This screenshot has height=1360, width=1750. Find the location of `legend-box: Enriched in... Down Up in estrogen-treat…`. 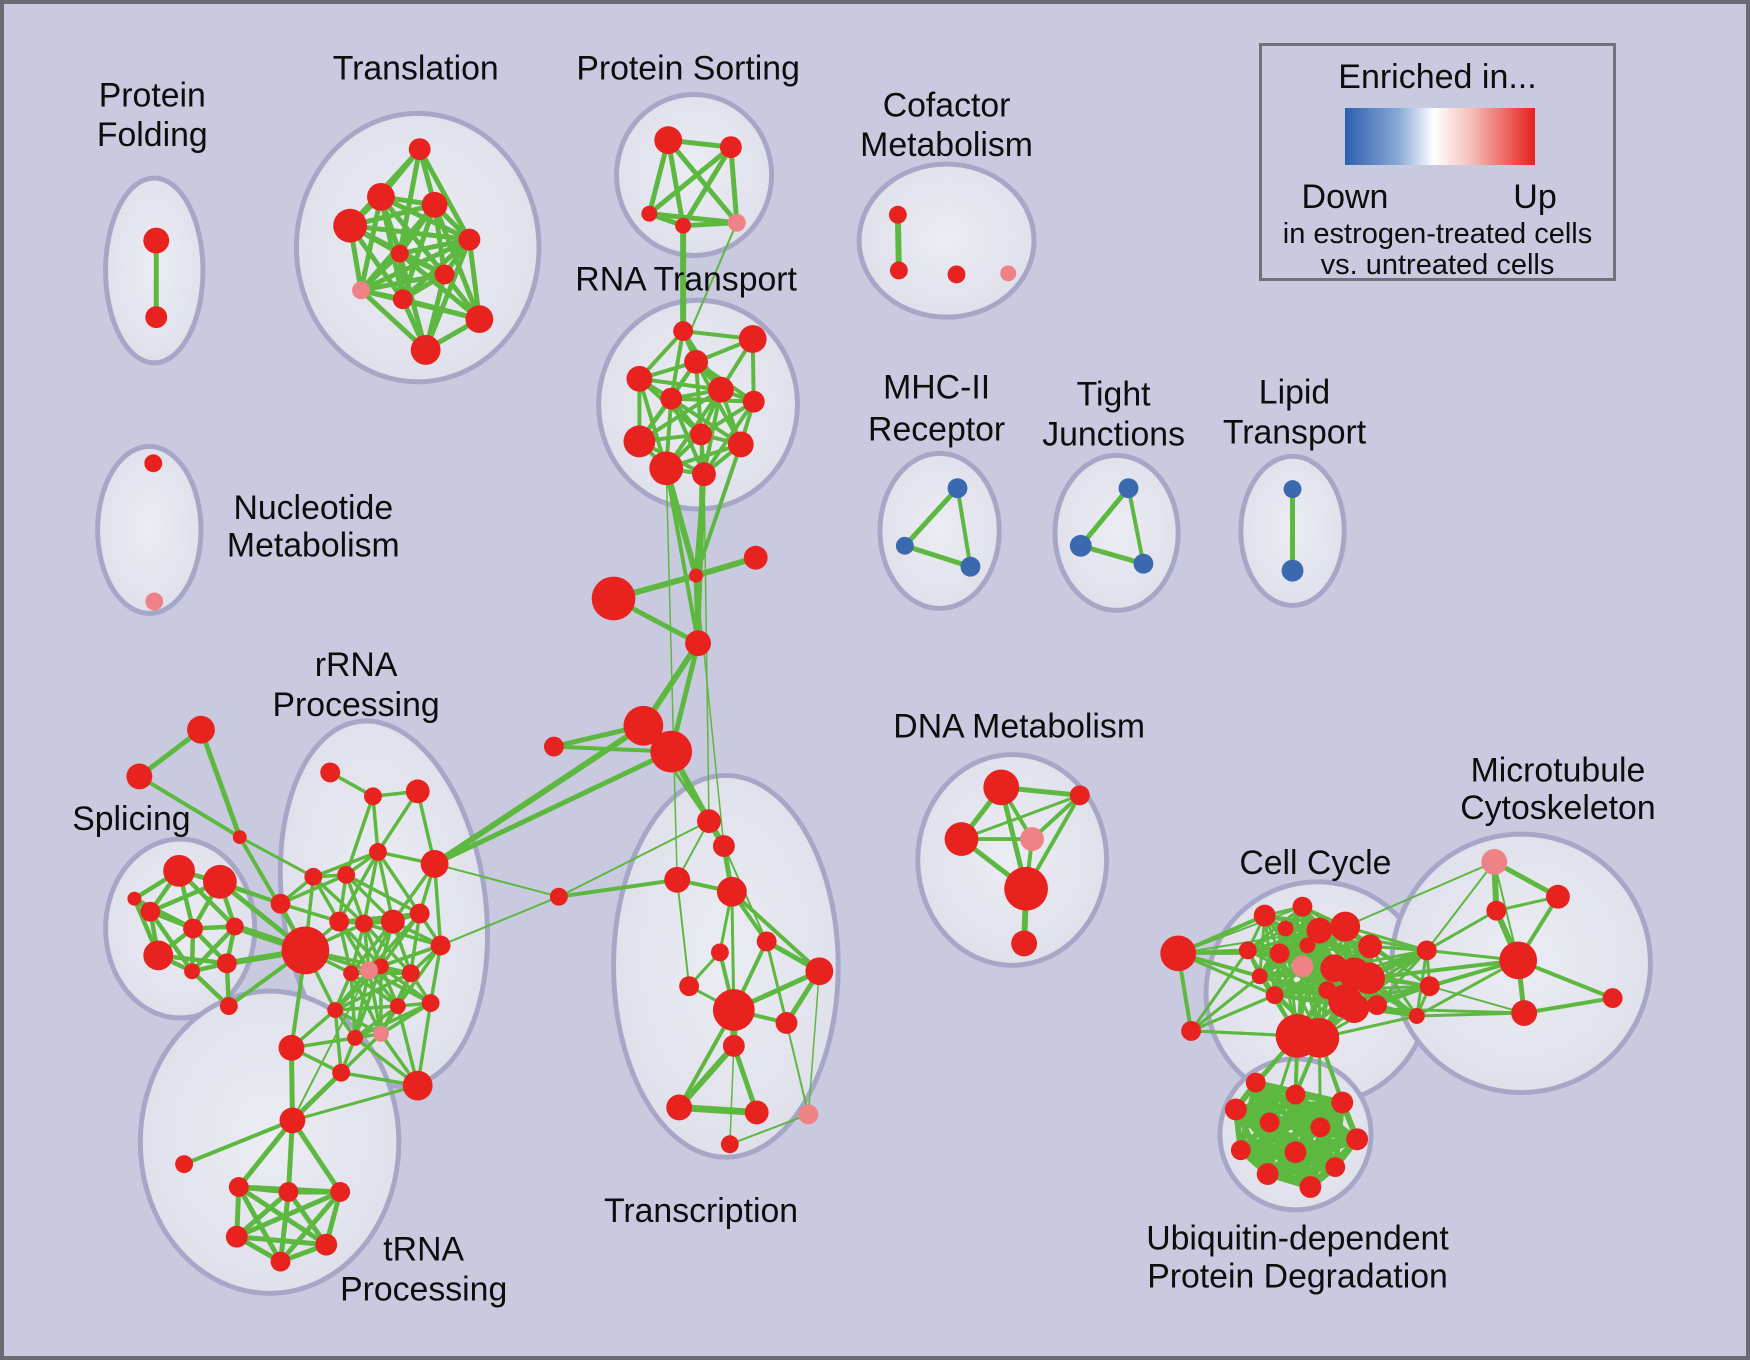

legend-box: Enriched in... Down Up in estrogen-treat… is located at coordinates (1437, 162).